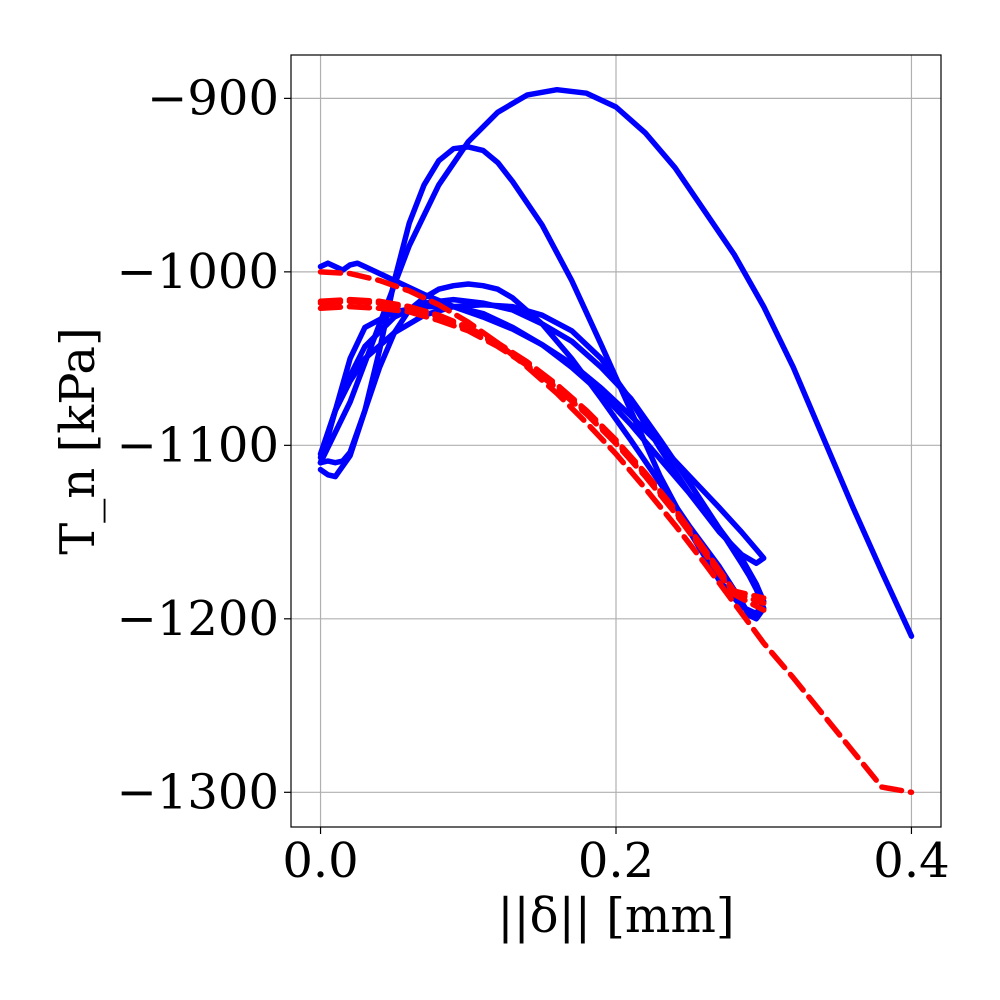  What do you see at coordinates (198, 619) in the screenshot?
I see `y-tick-label: −1200` at bounding box center [198, 619].